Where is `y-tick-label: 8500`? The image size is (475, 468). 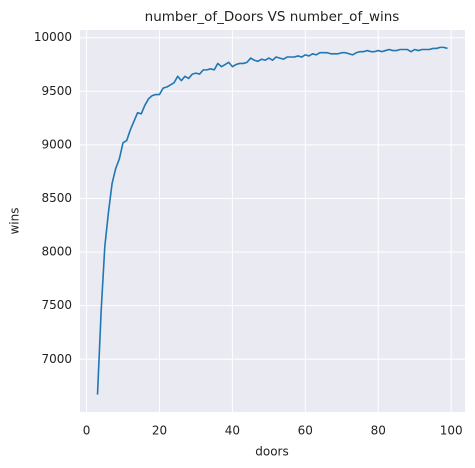 y-tick-label: 8500 is located at coordinates (56, 198).